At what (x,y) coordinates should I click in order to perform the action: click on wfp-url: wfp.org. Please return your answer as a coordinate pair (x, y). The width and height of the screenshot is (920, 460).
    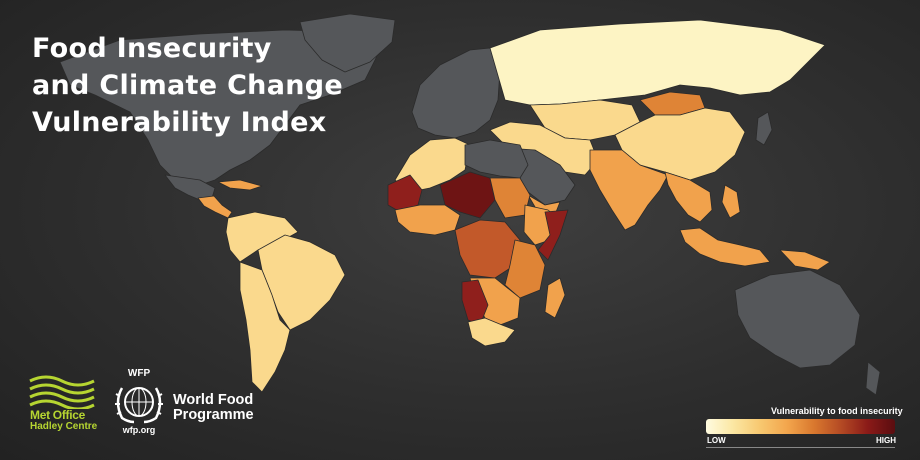
    Looking at the image, I should click on (139, 430).